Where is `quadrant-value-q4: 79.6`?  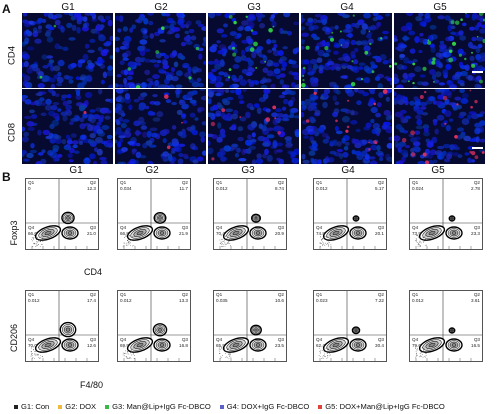
quadrant-value-q4: 79.6 is located at coordinates (416, 345).